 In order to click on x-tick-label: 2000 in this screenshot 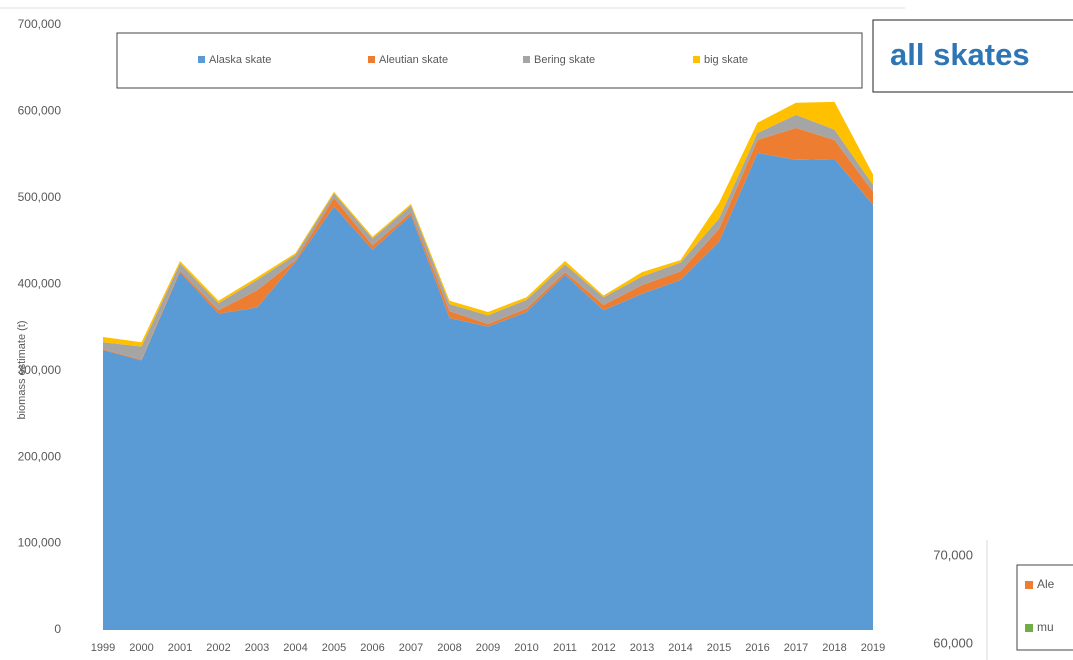, I will do `click(141, 648)`.